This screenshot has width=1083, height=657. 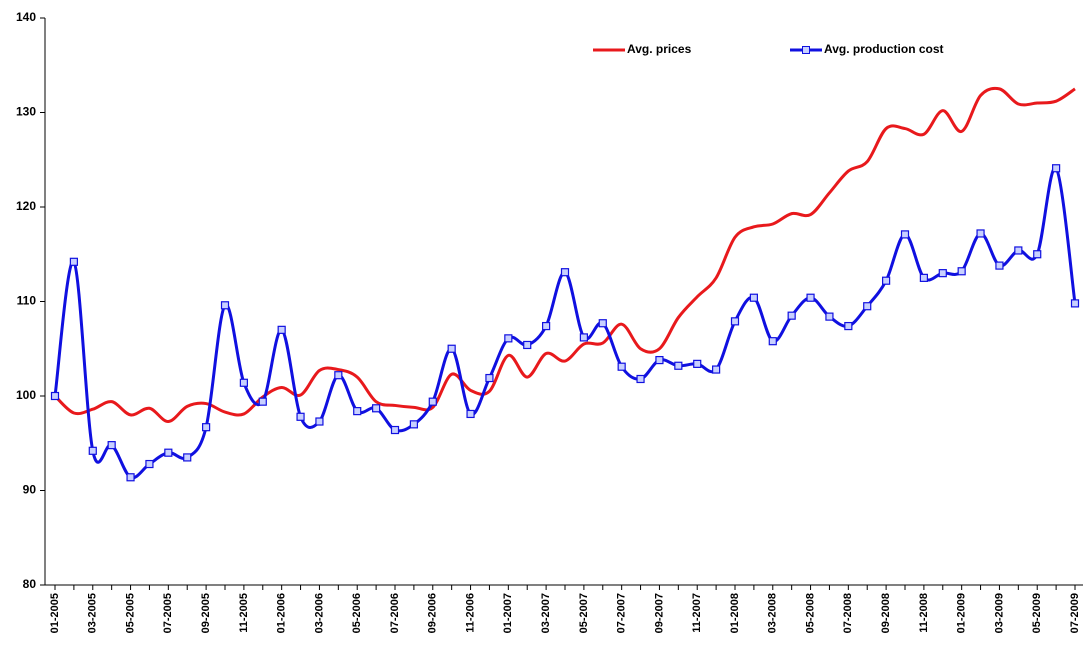 What do you see at coordinates (319, 613) in the screenshot?
I see `x-tick-label: 03-2006` at bounding box center [319, 613].